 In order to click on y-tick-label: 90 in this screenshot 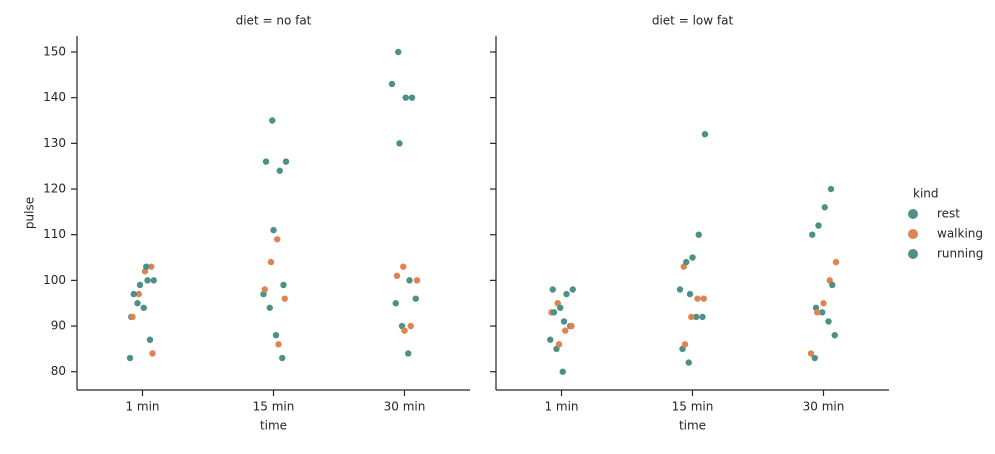, I will do `click(58, 326)`.